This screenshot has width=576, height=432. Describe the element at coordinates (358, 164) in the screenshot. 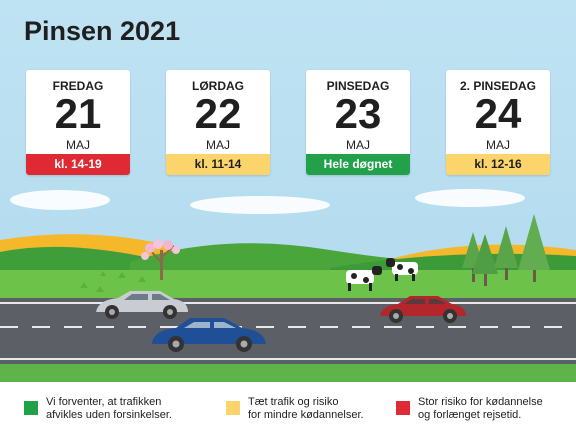

I see `time-badge: Hele døgnet` at that location.